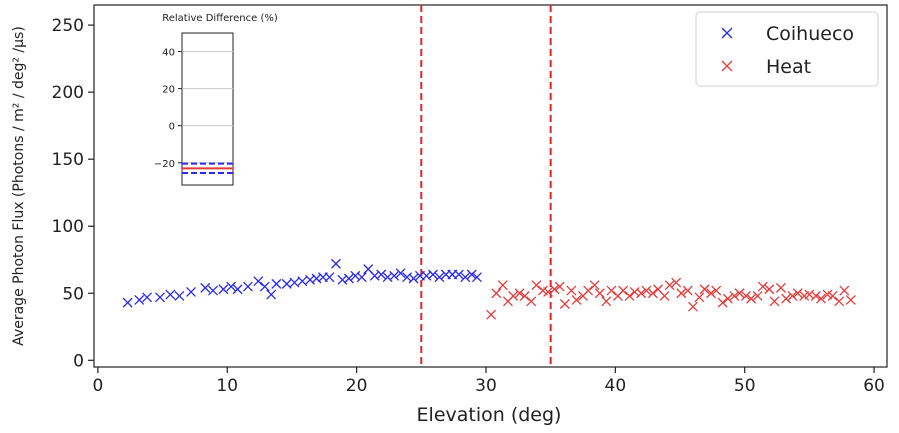 The width and height of the screenshot is (899, 433). What do you see at coordinates (73, 193) in the screenshot?
I see `y-axis: 0 50 100 150 200 250` at bounding box center [73, 193].